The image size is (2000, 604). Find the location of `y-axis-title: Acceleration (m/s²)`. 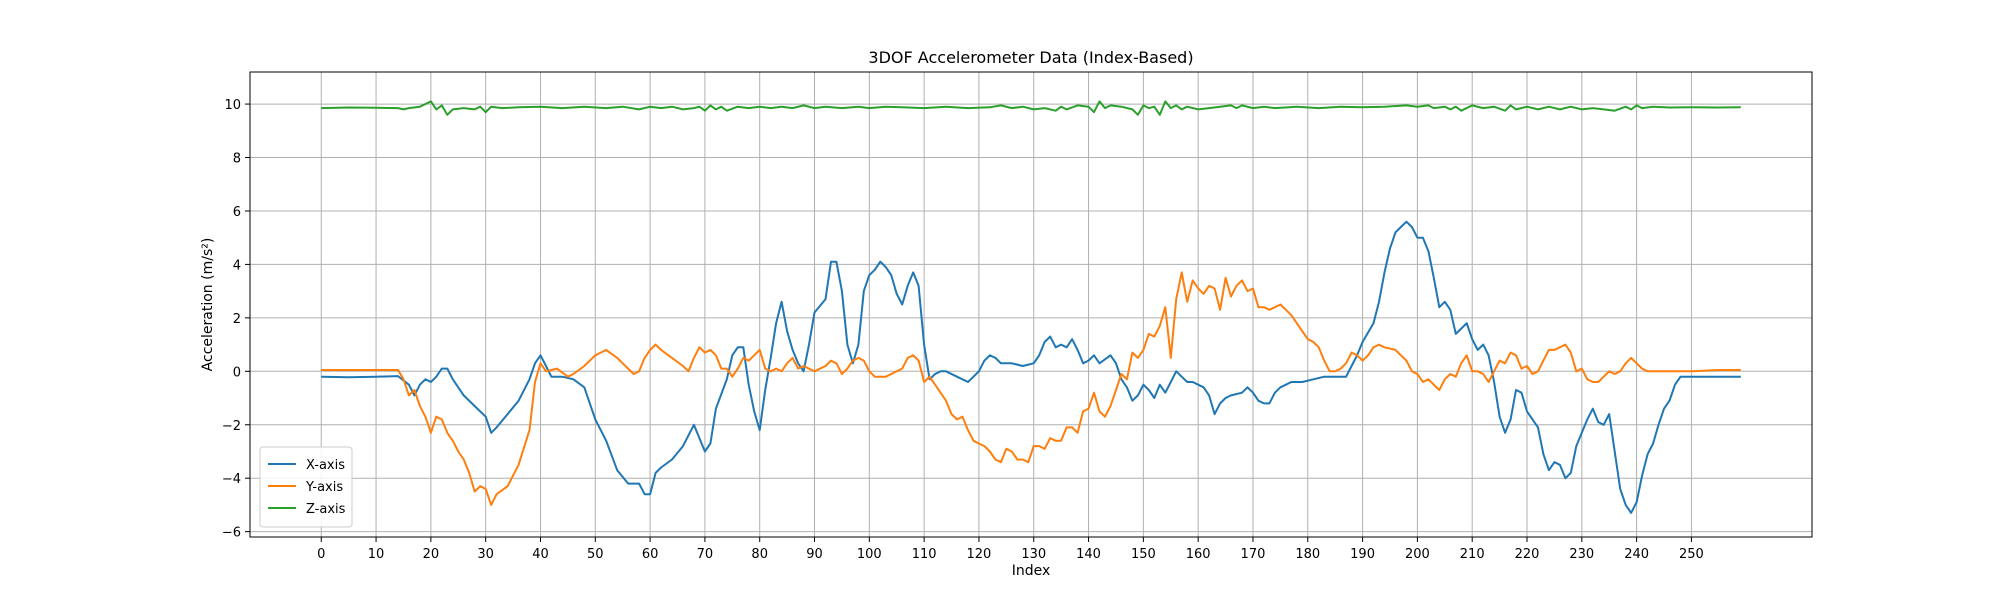

y-axis-title: Acceleration (m/s²) is located at coordinates (208, 305).